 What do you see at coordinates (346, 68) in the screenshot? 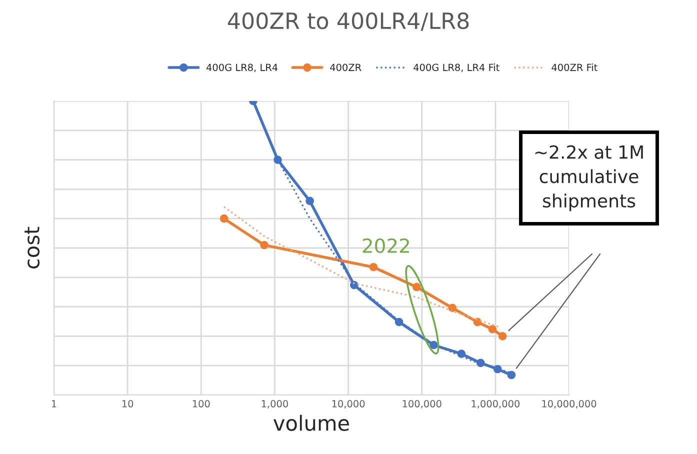
I see `legend-label: 400ZR` at bounding box center [346, 68].